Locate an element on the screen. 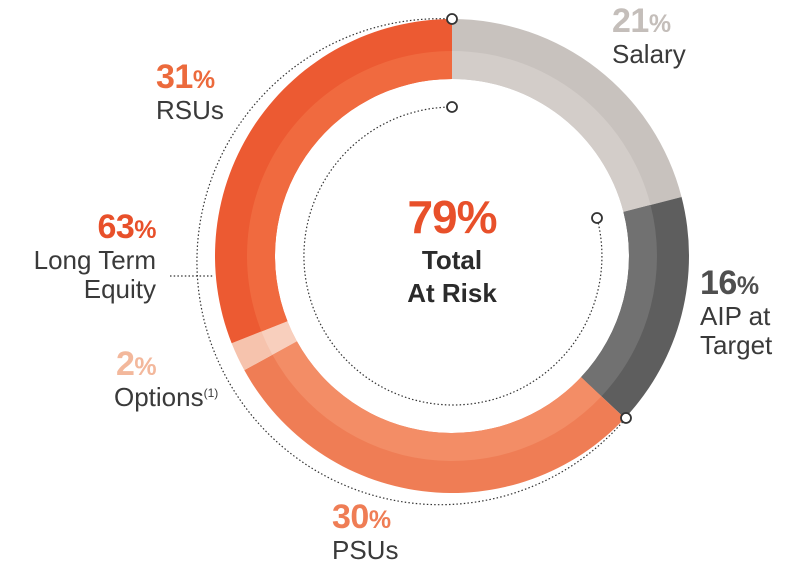 The width and height of the screenshot is (795, 573). options-name: Options is located at coordinates (159, 397).